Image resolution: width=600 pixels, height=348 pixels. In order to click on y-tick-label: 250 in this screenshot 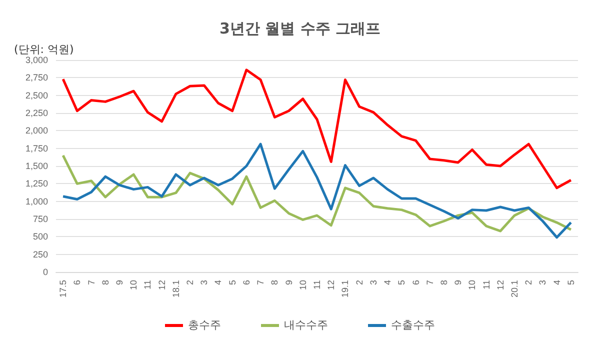, I will do `click(40, 254)`.